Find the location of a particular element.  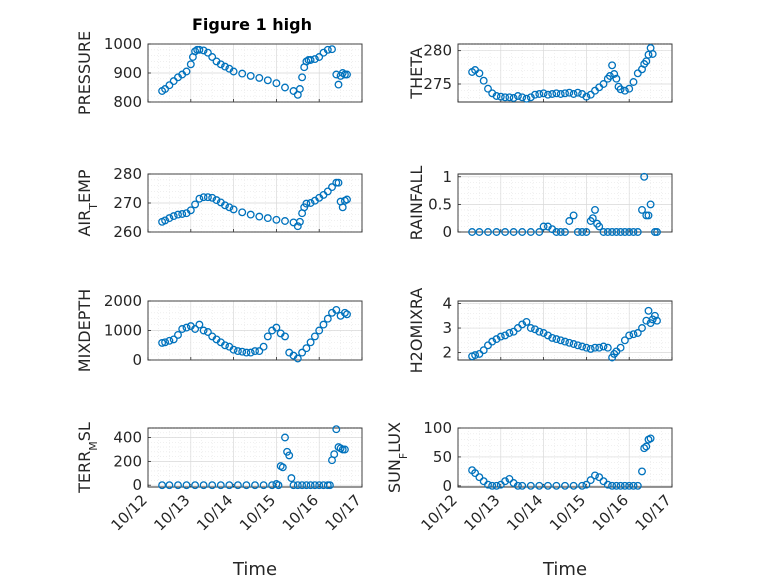

y-label-part: SUN is located at coordinates (394, 476).